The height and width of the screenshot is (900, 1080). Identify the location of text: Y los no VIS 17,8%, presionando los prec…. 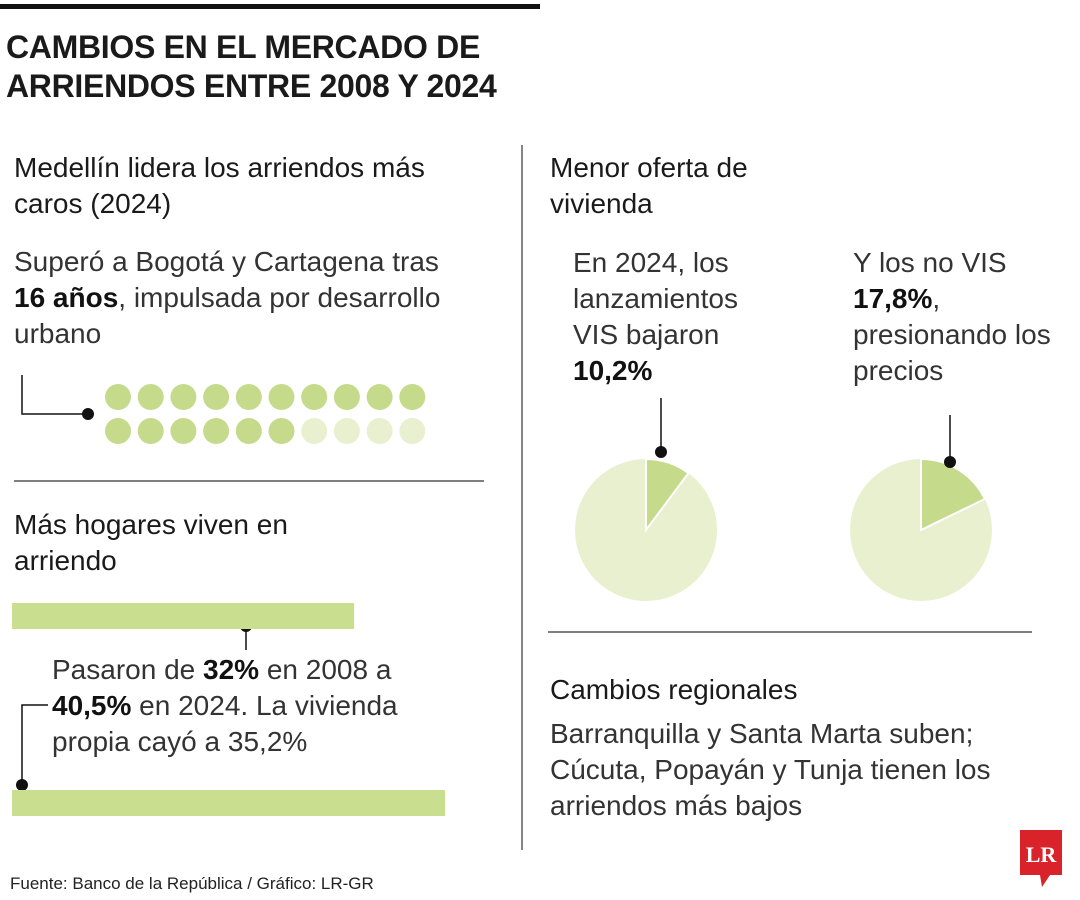
(953, 317).